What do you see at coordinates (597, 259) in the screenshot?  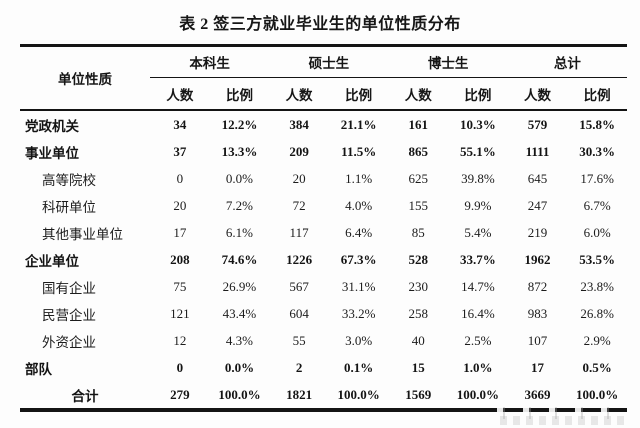 I see `cell-ratio: 53.5%` at bounding box center [597, 259].